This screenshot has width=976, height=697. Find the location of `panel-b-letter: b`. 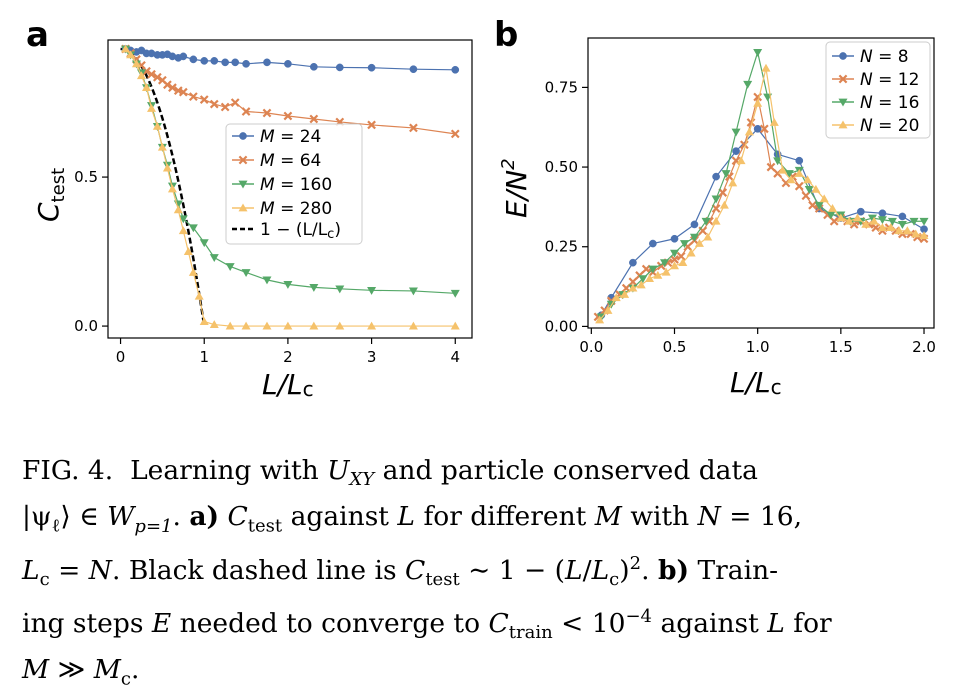

panel-b-letter: b is located at coordinates (506, 35).